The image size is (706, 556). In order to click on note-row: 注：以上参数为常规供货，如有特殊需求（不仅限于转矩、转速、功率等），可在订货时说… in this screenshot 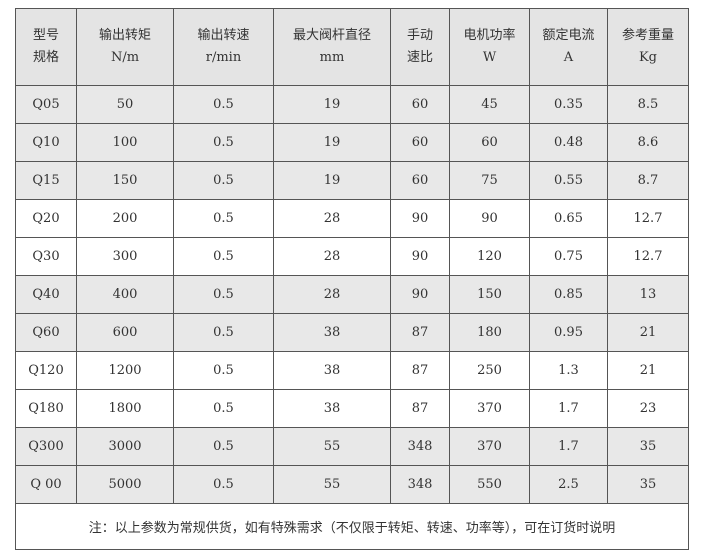, I will do `click(352, 526)`.